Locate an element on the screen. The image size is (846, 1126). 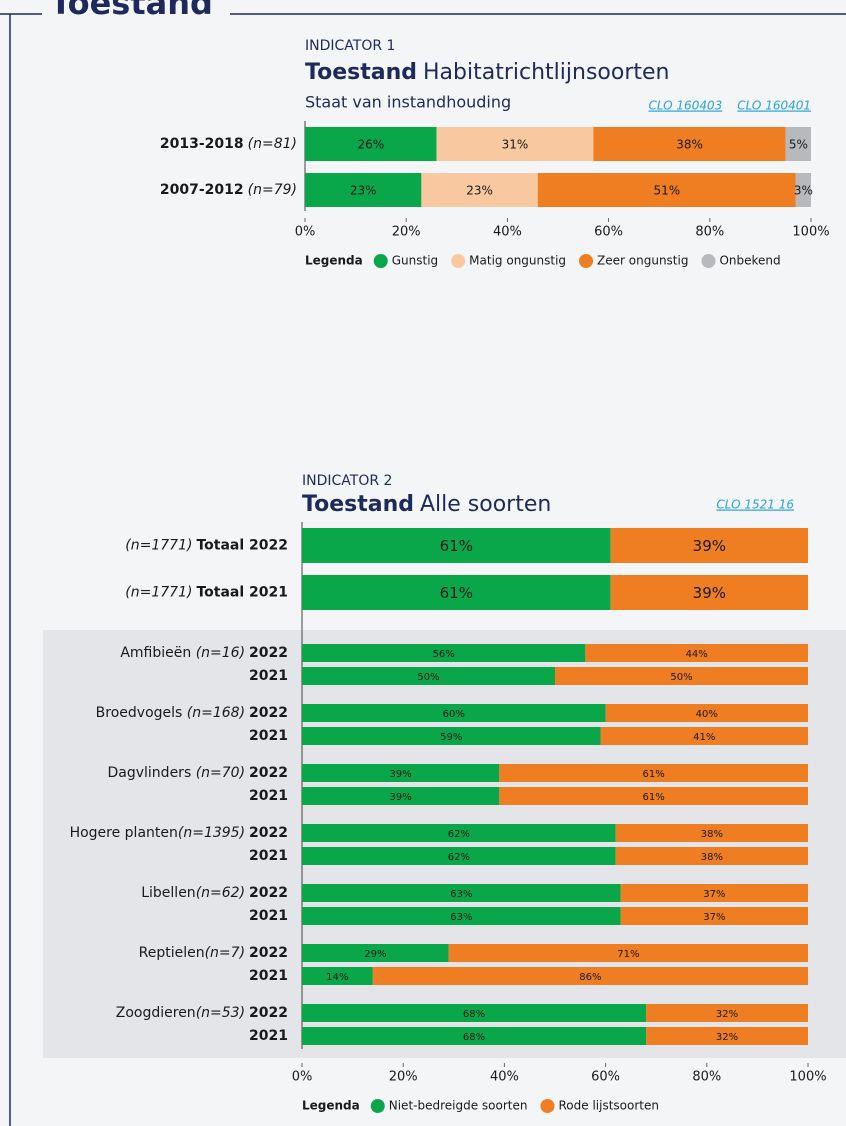
title-rest: Habitatrichtlijnsoorten is located at coordinates (546, 72).